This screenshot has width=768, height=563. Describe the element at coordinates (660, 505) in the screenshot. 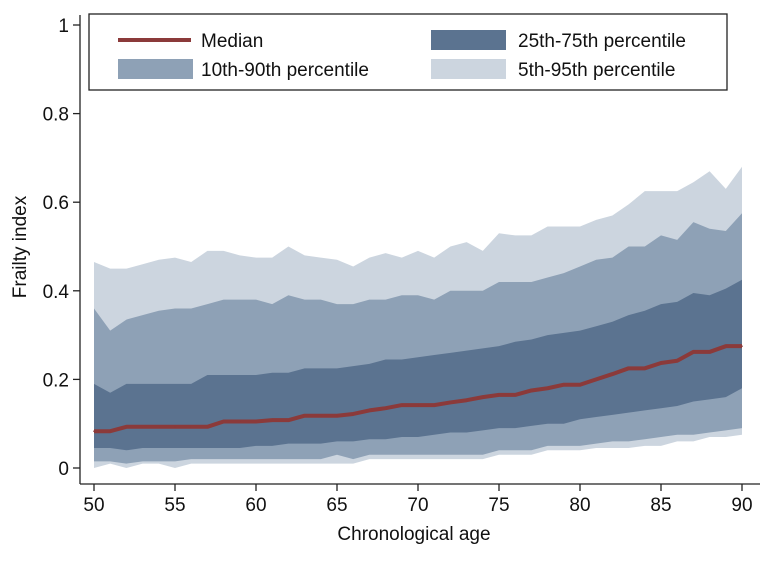

I see `x-tick-label: 85` at that location.